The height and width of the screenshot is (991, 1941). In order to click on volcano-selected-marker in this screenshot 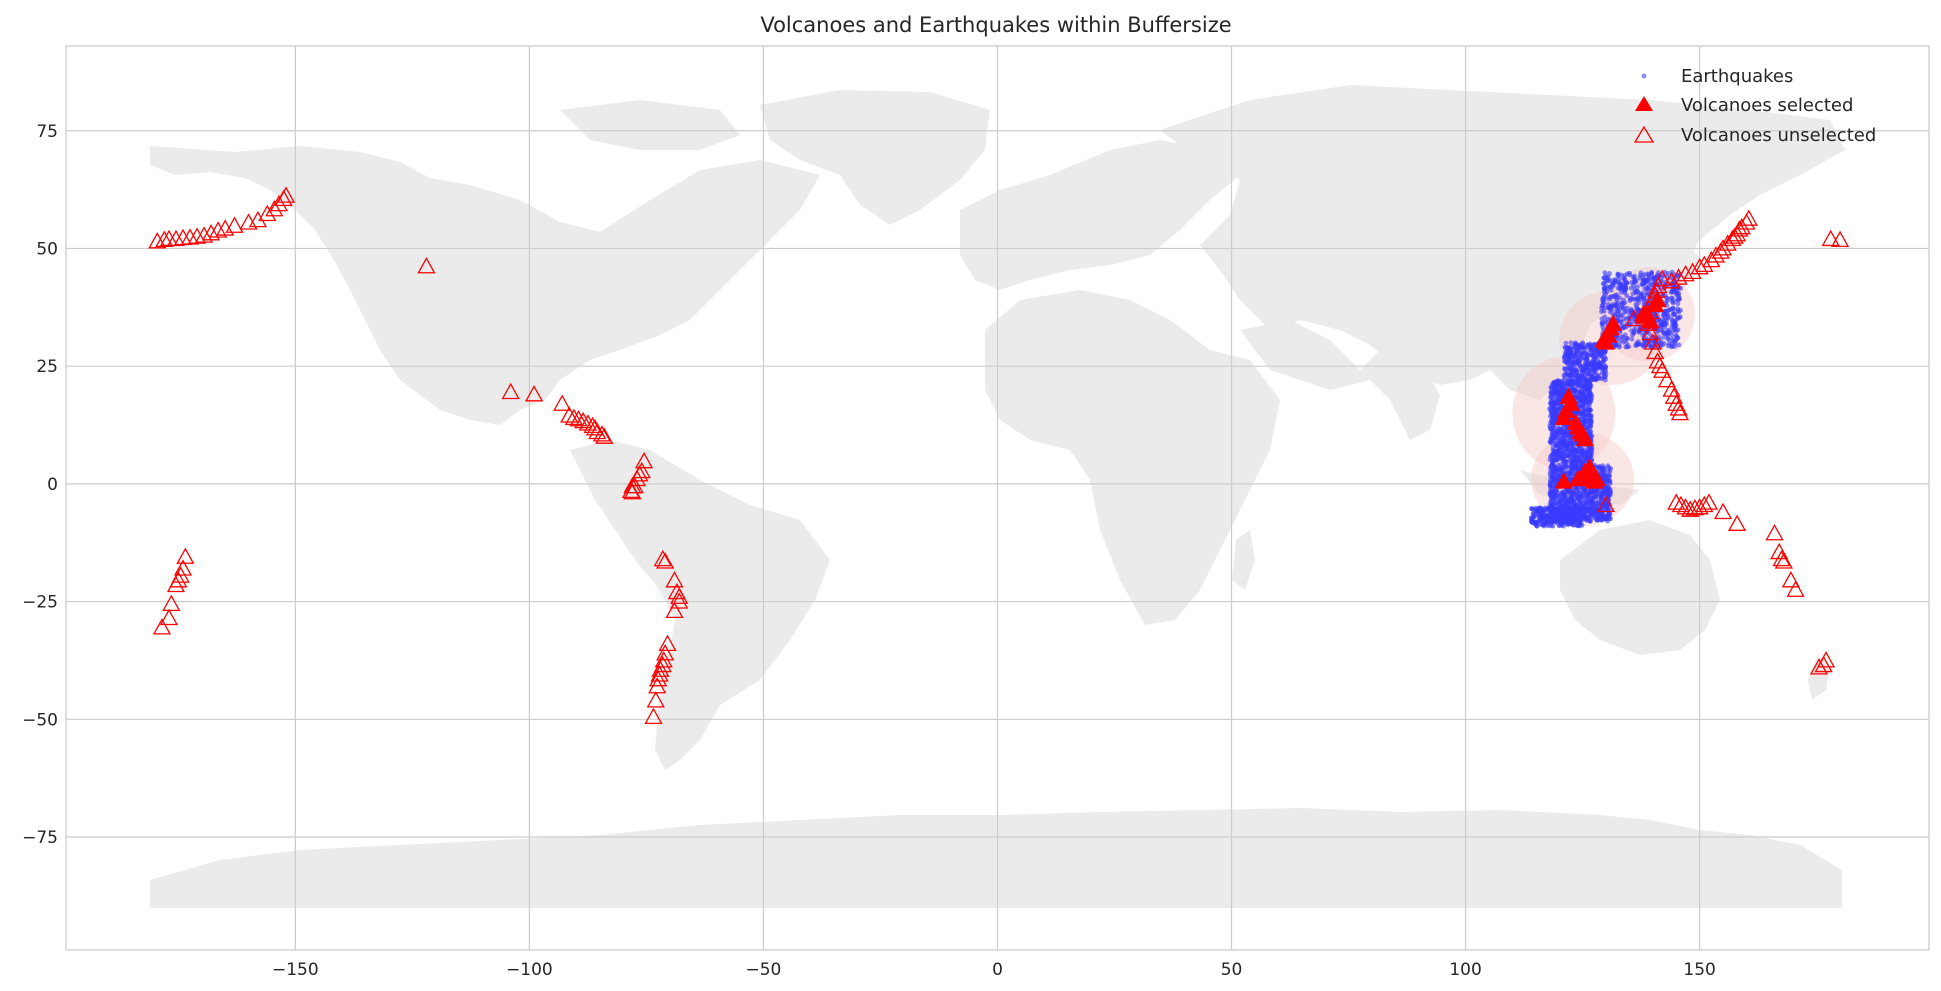, I will do `click(1585, 438)`.